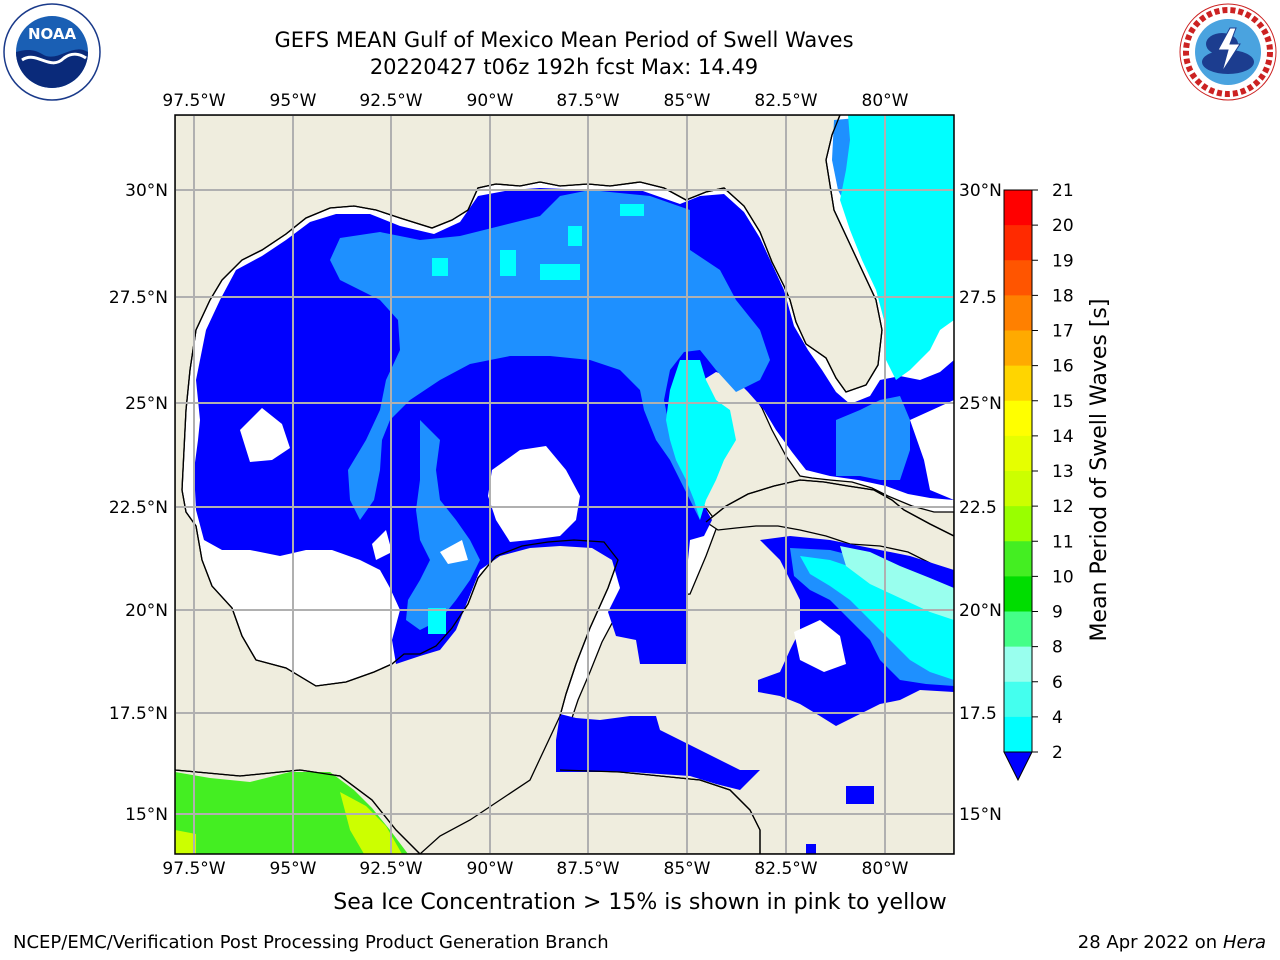 The image size is (1280, 960). What do you see at coordinates (1063, 332) in the screenshot?
I see `colorbar-tick-label: 17` at bounding box center [1063, 332].